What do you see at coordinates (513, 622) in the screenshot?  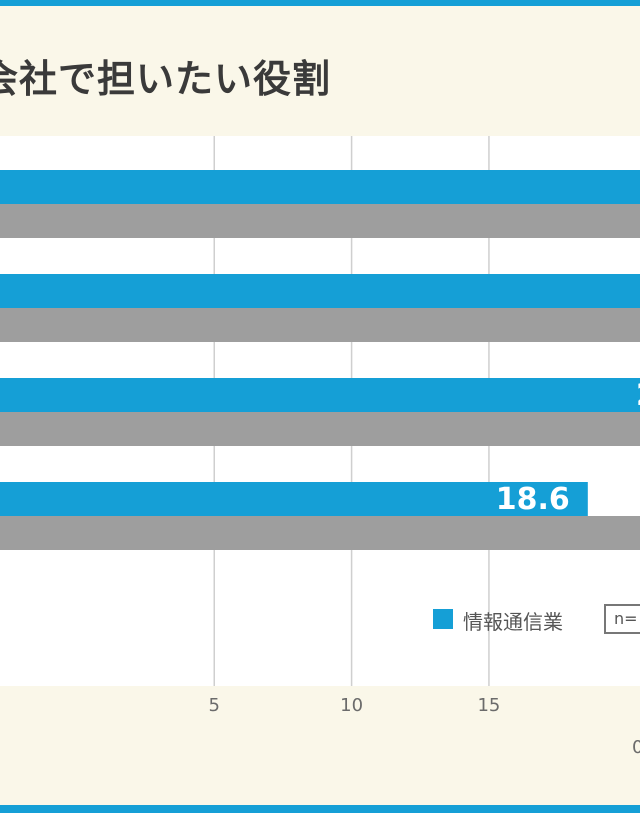 I see `legend-label-series1: 情報通信業` at bounding box center [513, 622].